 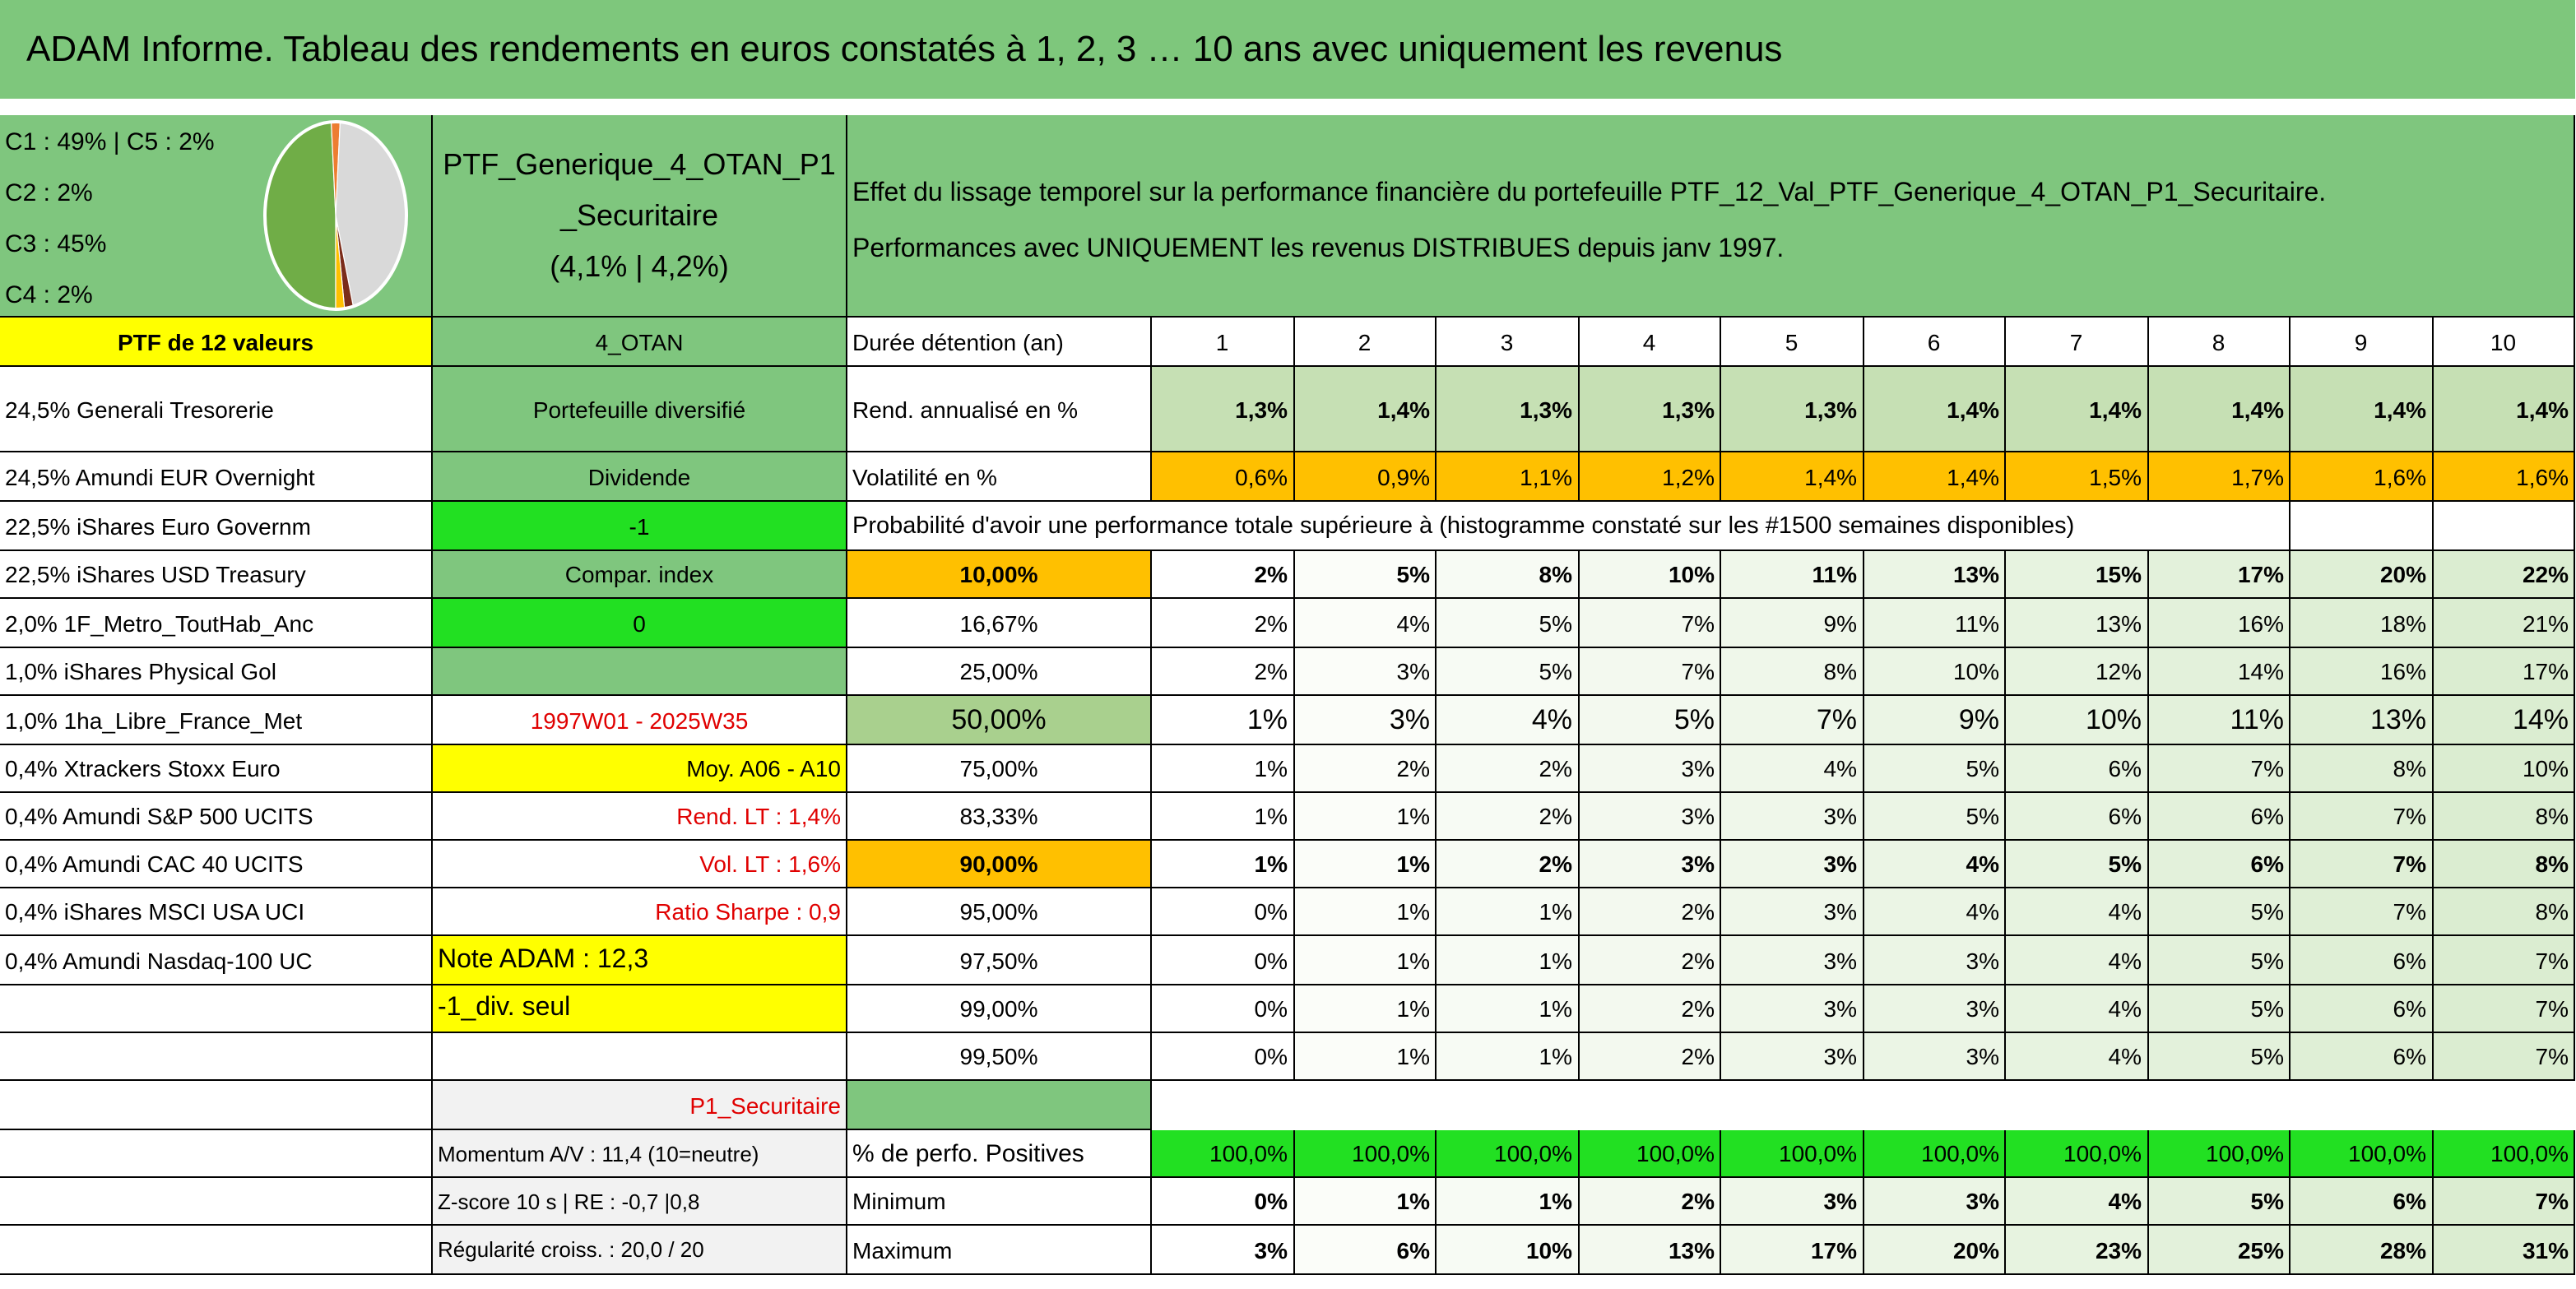 I want to click on cell-text: 1,2%, so click(x=1689, y=476).